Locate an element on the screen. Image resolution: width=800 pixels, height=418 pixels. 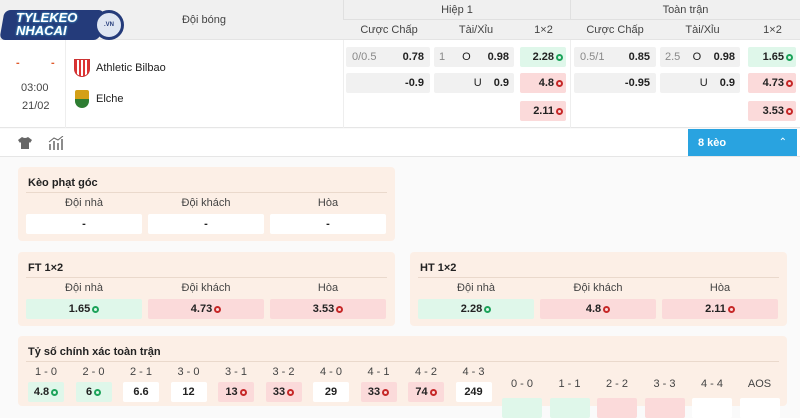
score-label: 4 - 4 is located at coordinates (711, 384).